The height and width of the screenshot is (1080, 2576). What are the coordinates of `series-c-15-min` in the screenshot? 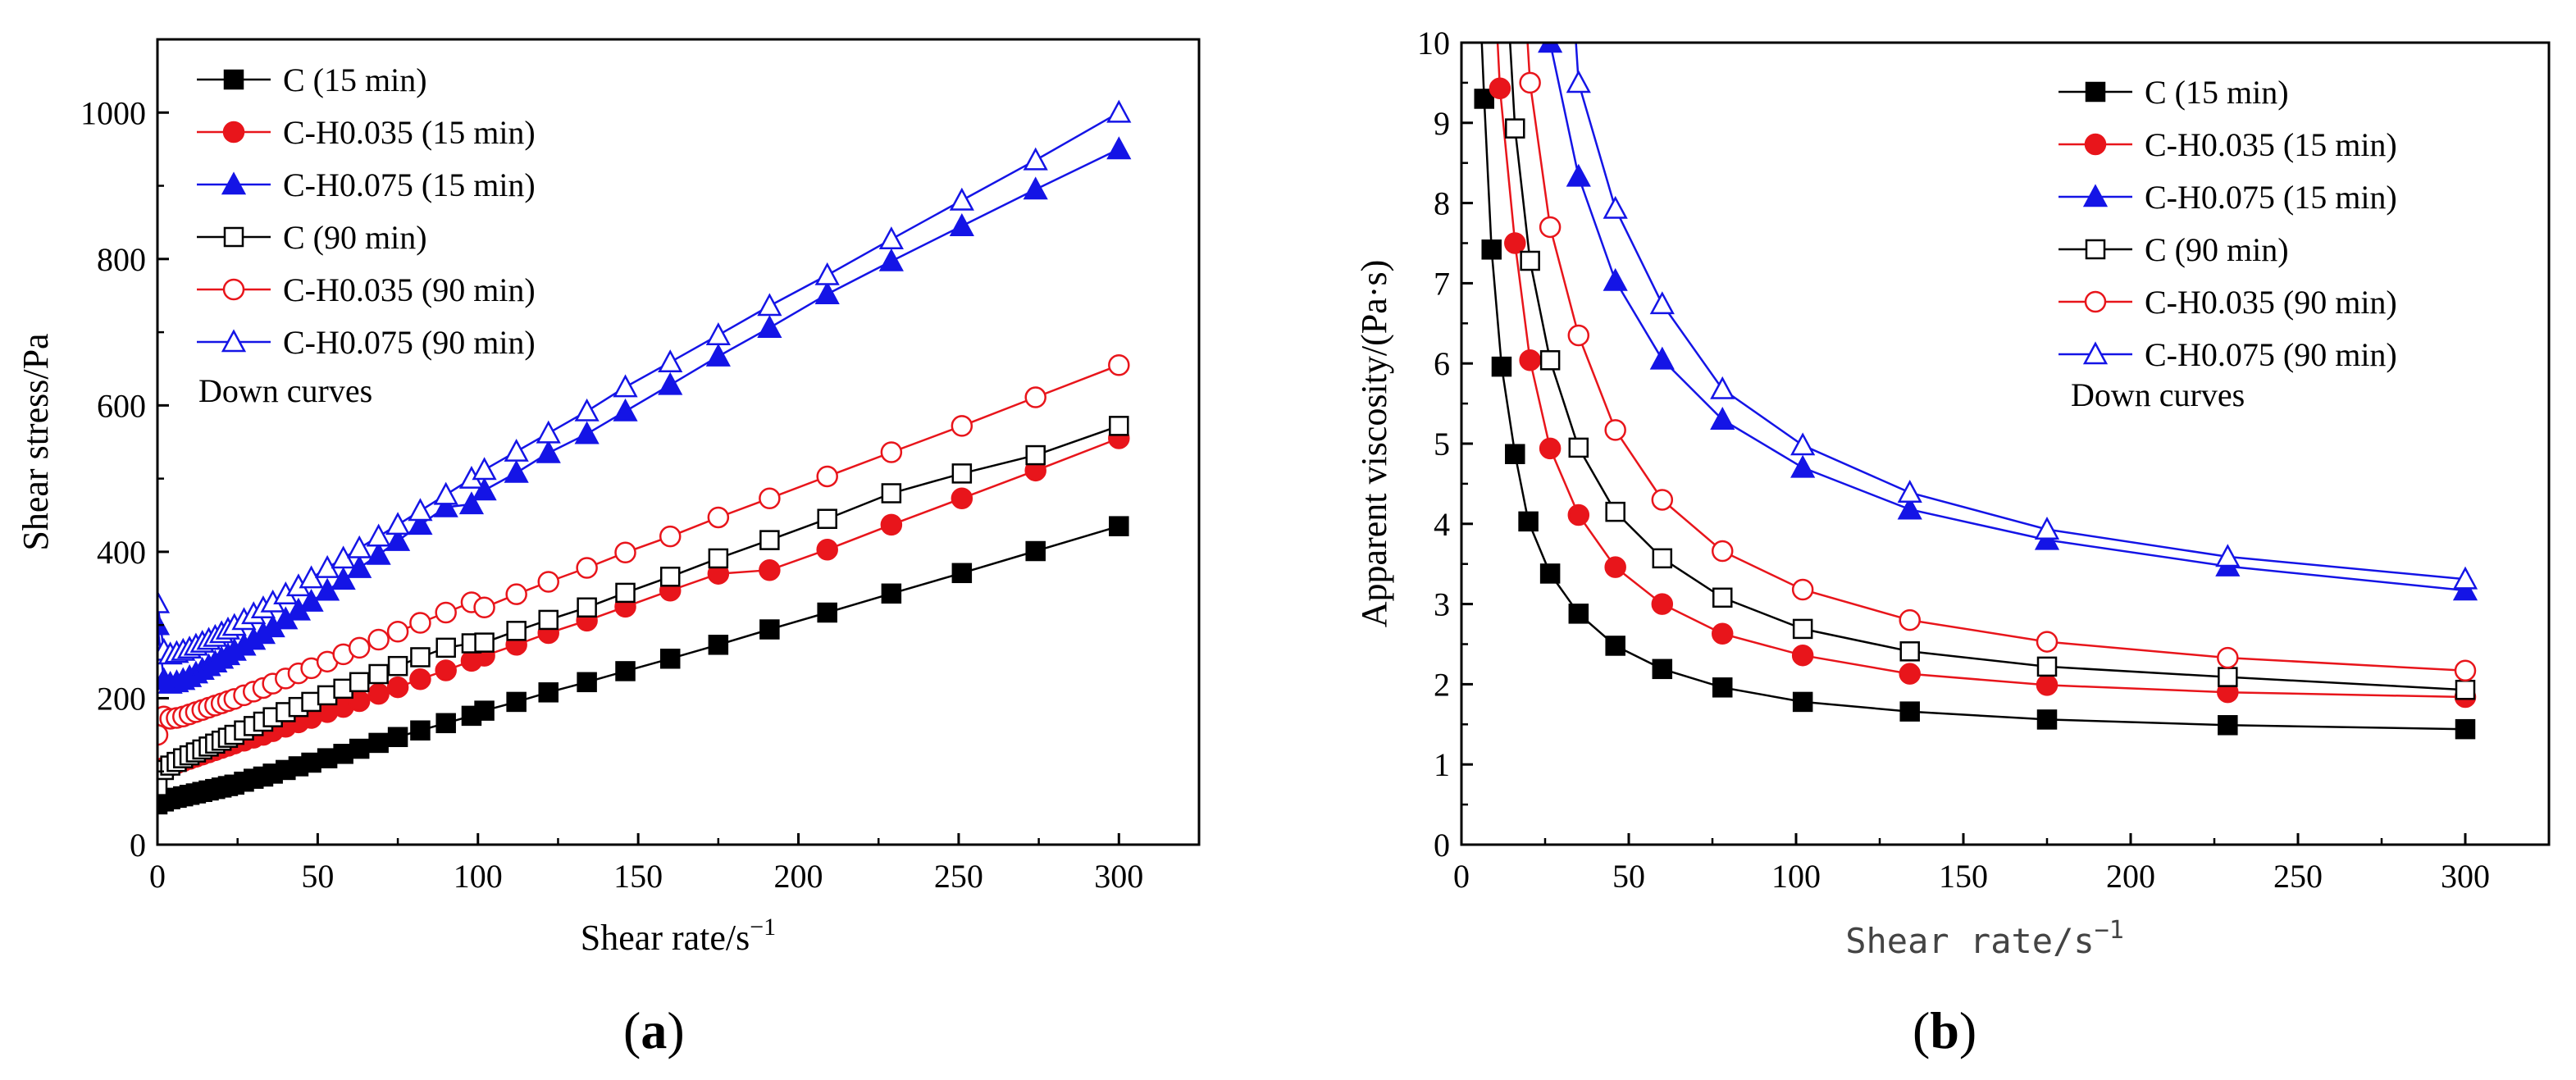 It's located at (643, 665).